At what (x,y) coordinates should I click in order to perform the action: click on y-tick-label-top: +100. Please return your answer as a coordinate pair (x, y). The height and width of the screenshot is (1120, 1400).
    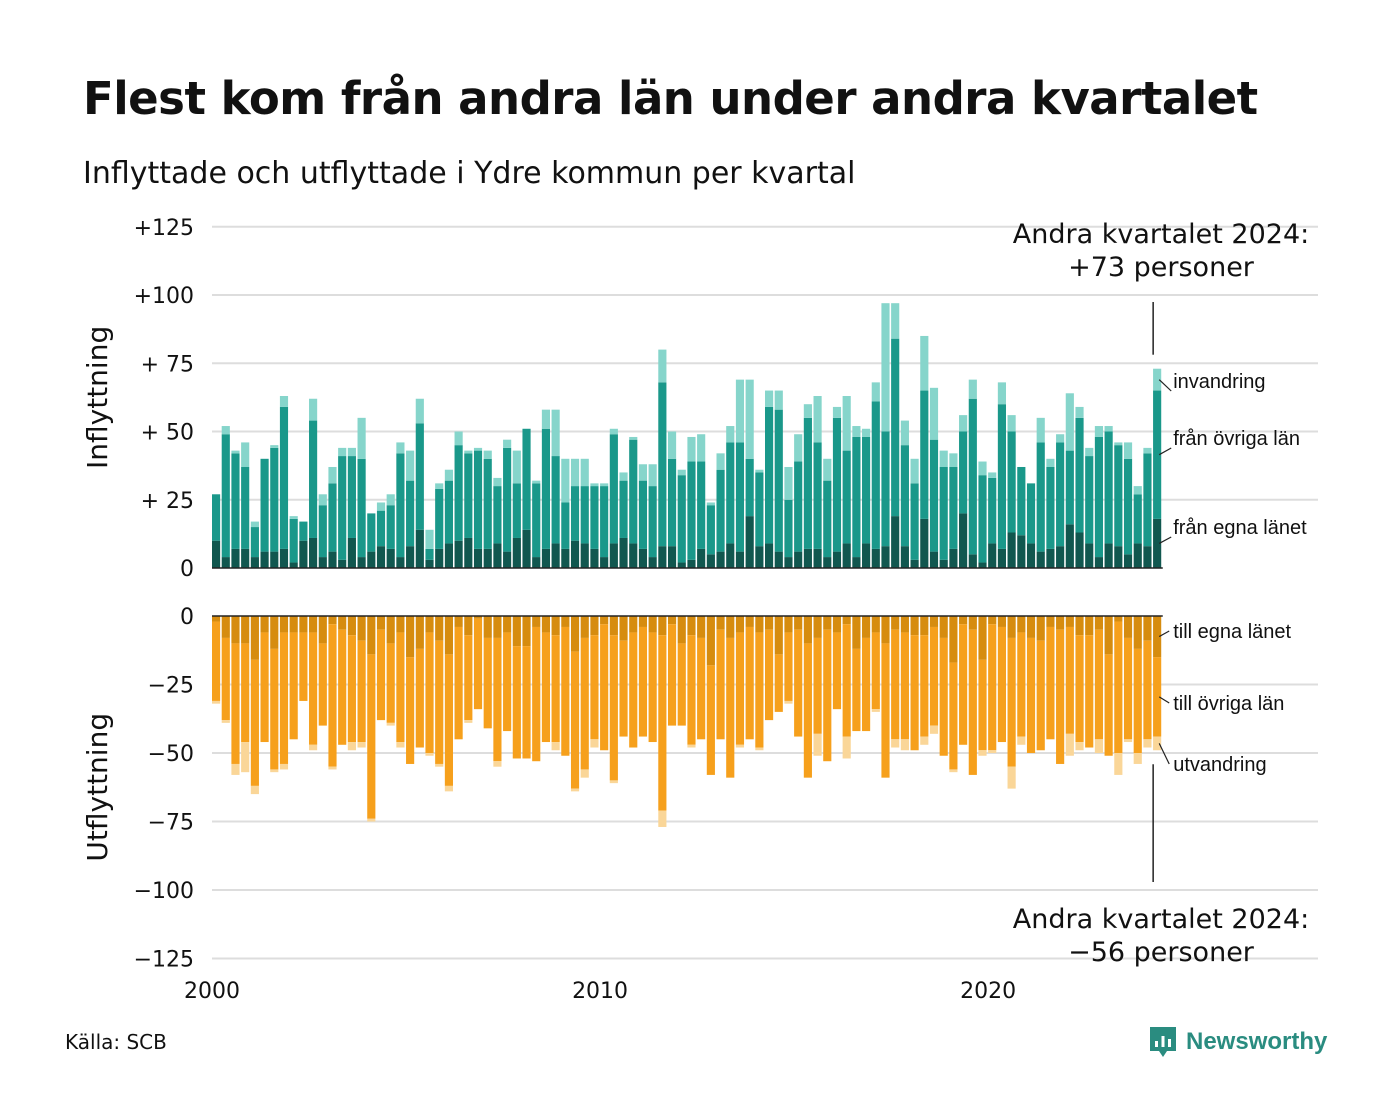
    Looking at the image, I should click on (164, 296).